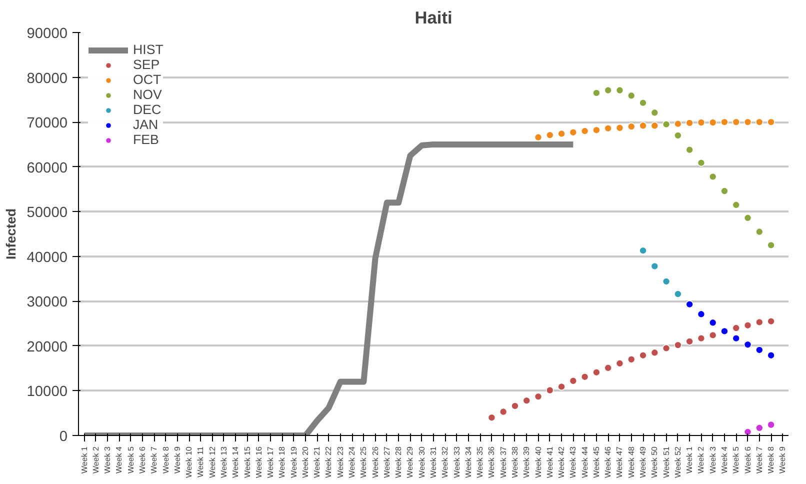 The image size is (806, 484). Describe the element at coordinates (293, 462) in the screenshot. I see `x-tick-label: Week 19` at that location.